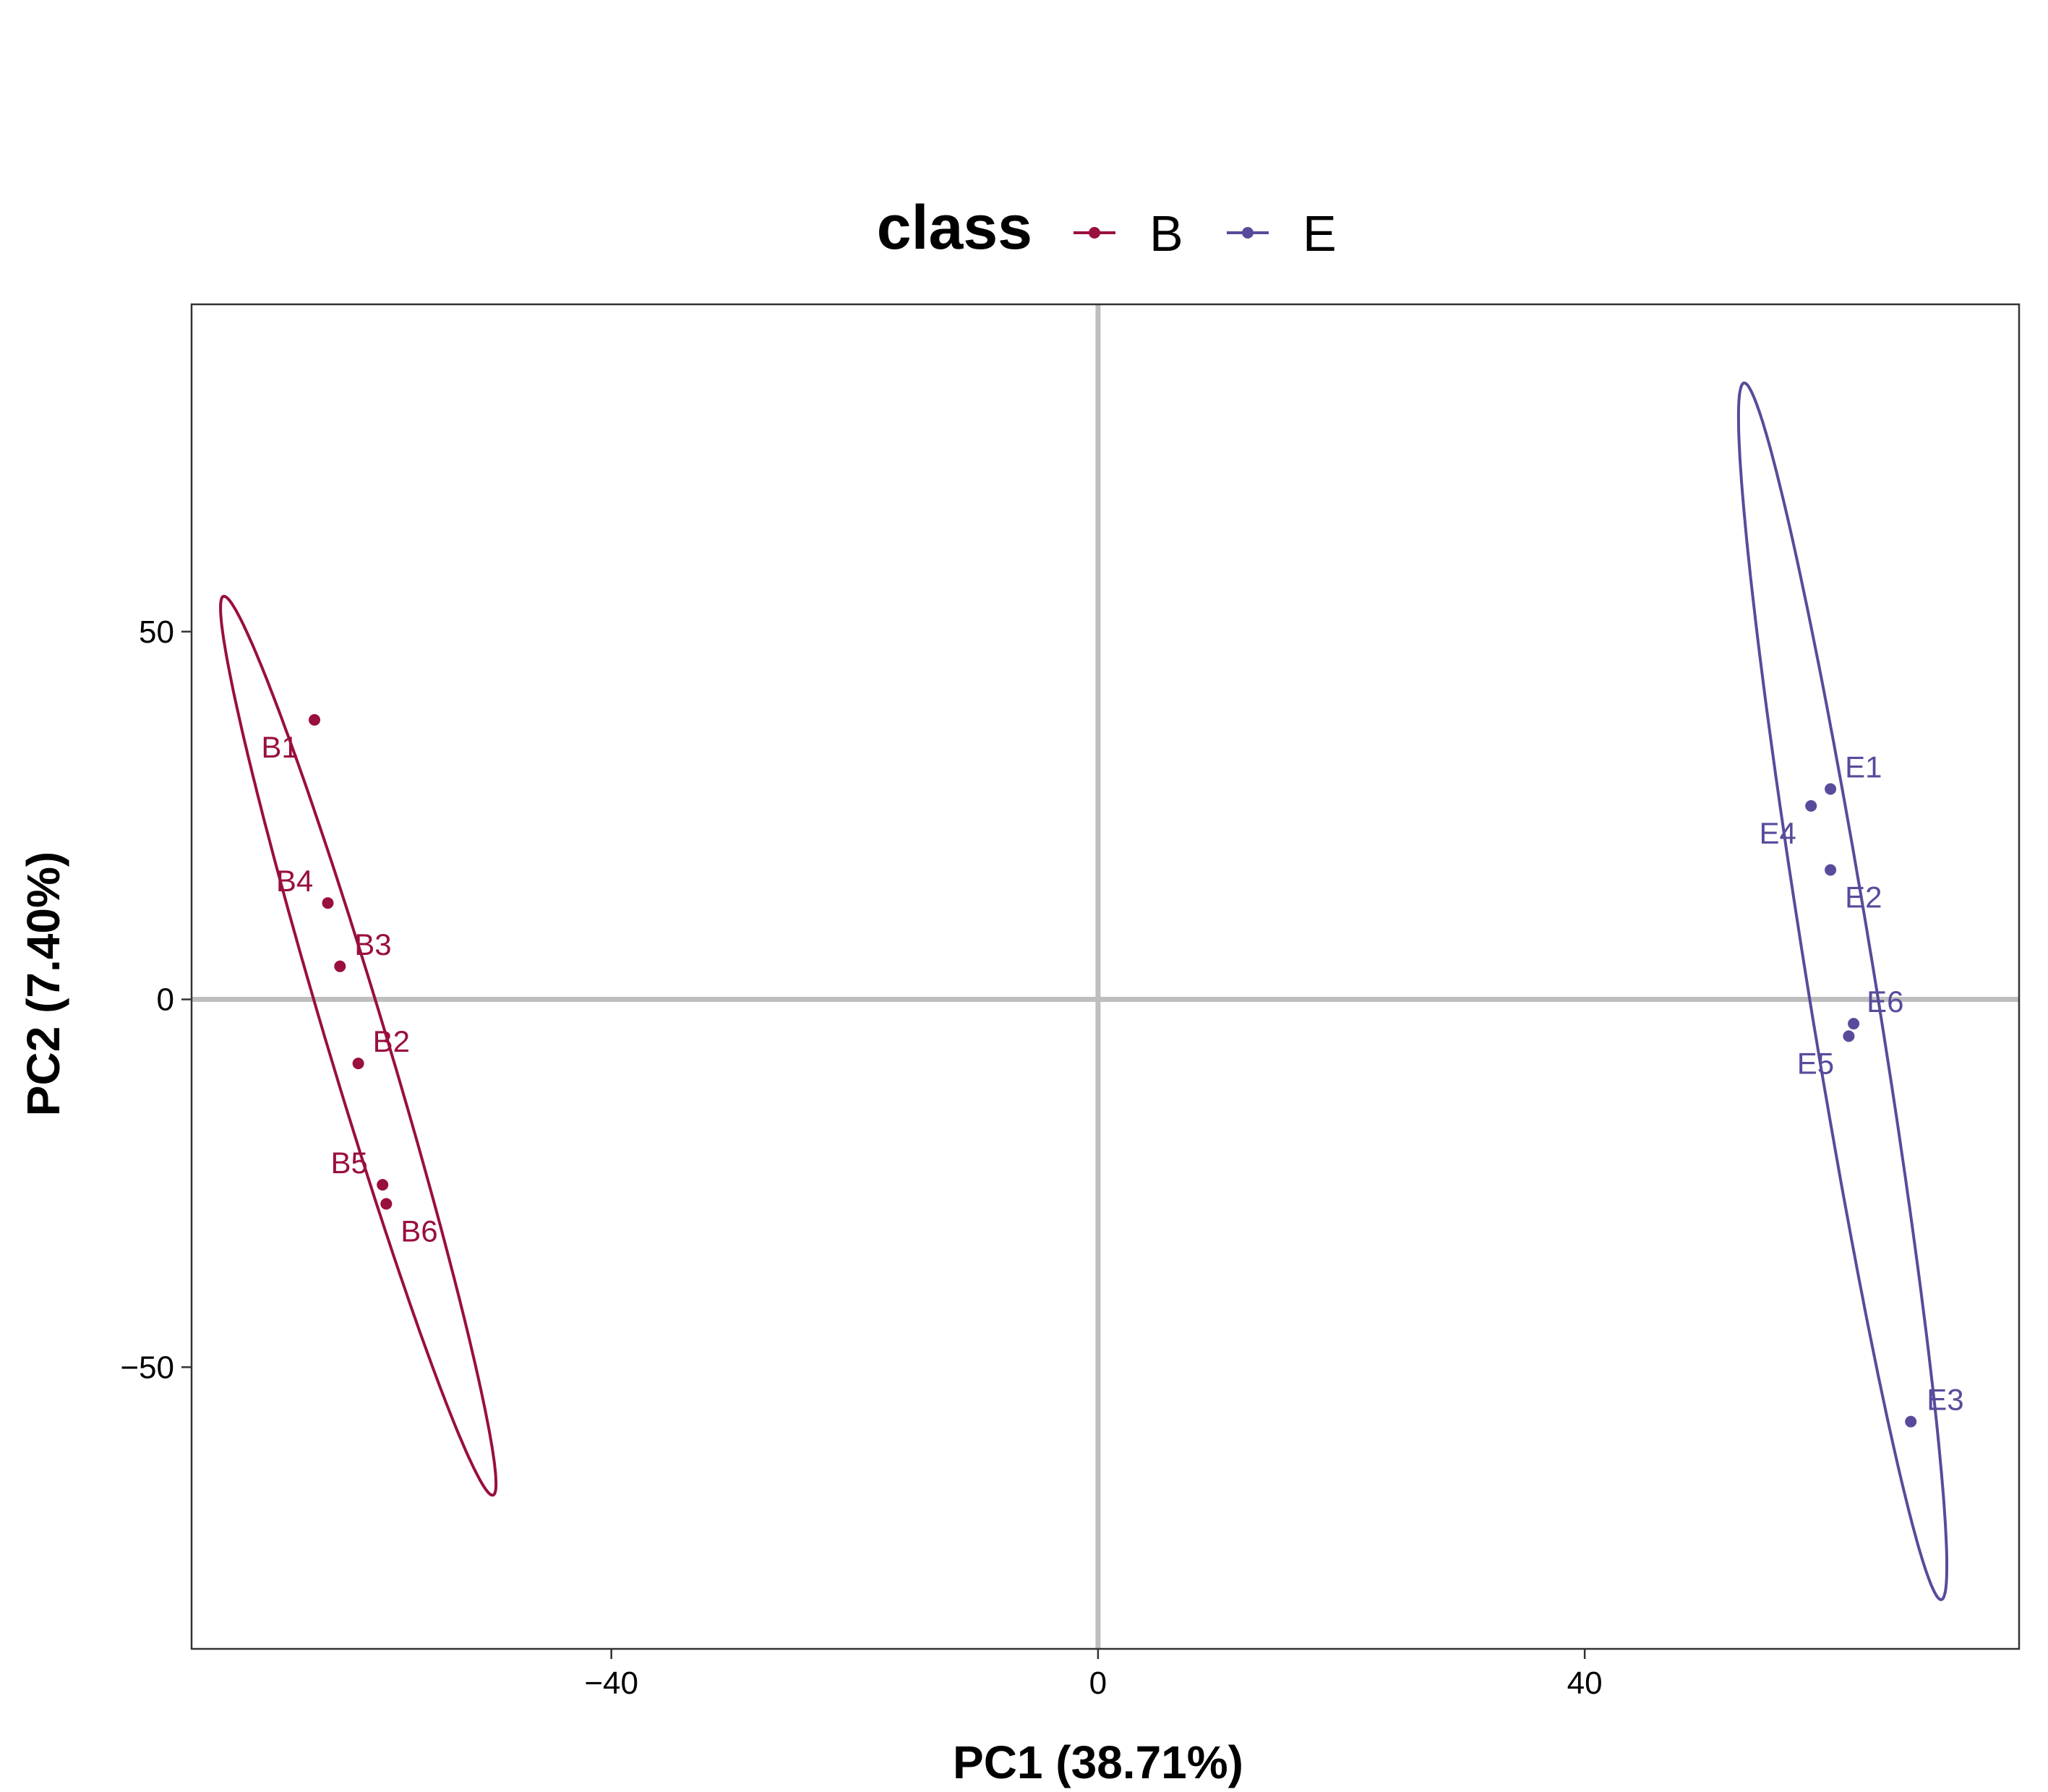 The height and width of the screenshot is (1792, 2048). Describe the element at coordinates (1854, 1024) in the screenshot. I see `point-e6` at that location.